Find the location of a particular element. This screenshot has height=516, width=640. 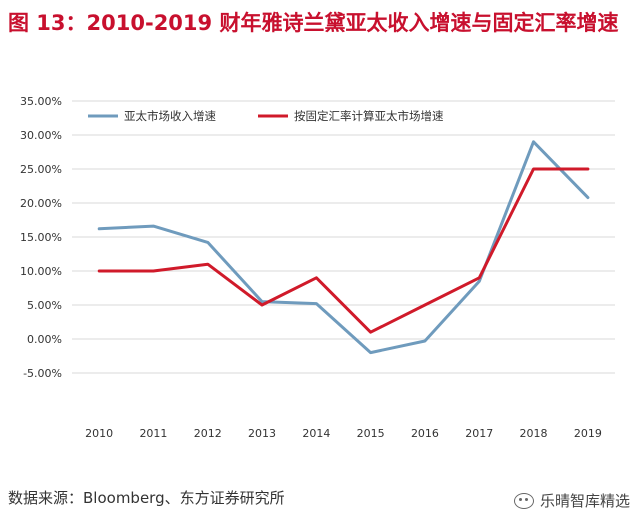

y-tick-label: 10.00% is located at coordinates (41, 271).